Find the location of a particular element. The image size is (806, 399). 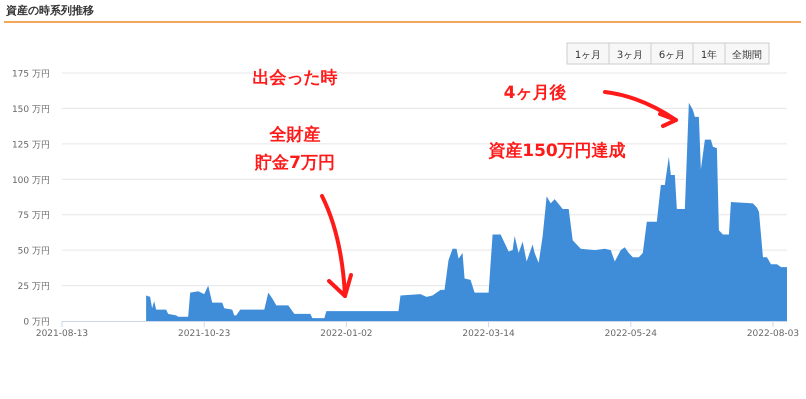

y-tick-label: 50 万円 is located at coordinates (34, 251).